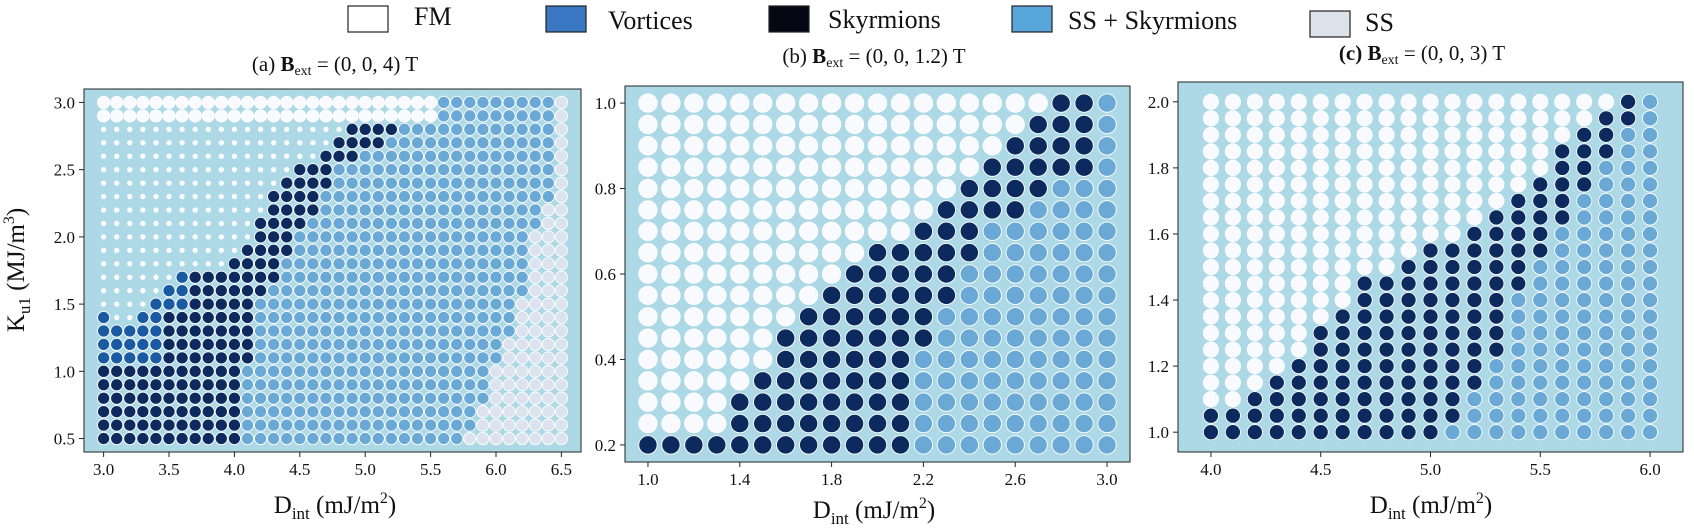  I want to click on xtick-label: 4.5, so click(299, 469).